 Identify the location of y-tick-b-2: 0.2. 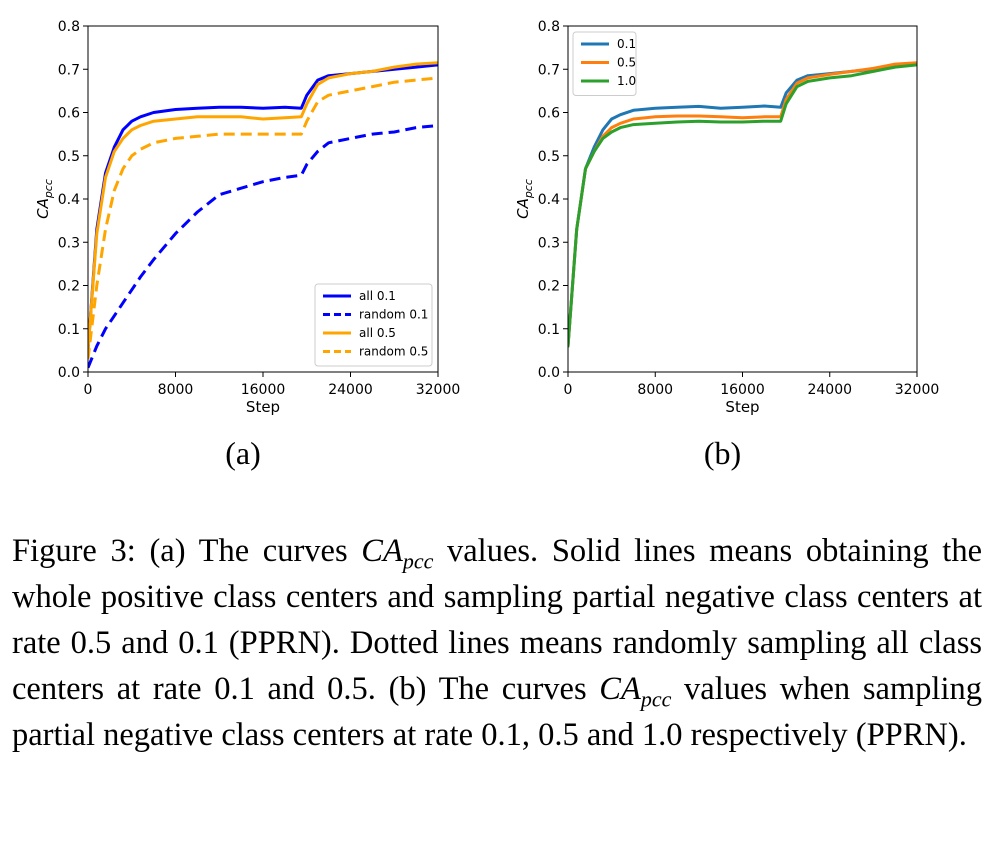
(553, 287).